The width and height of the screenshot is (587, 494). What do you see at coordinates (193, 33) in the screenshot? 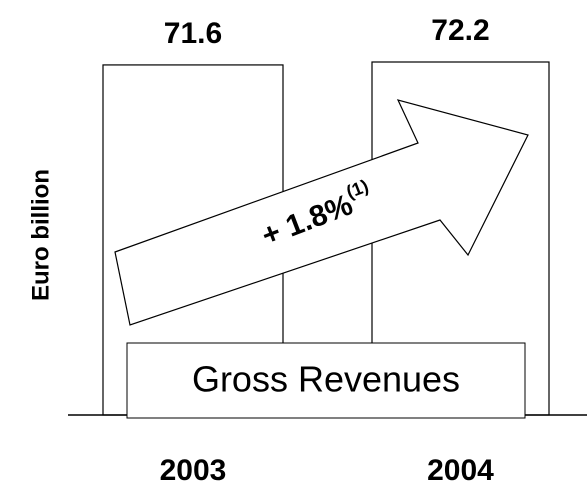
I see `value-label: 71.6` at bounding box center [193, 33].